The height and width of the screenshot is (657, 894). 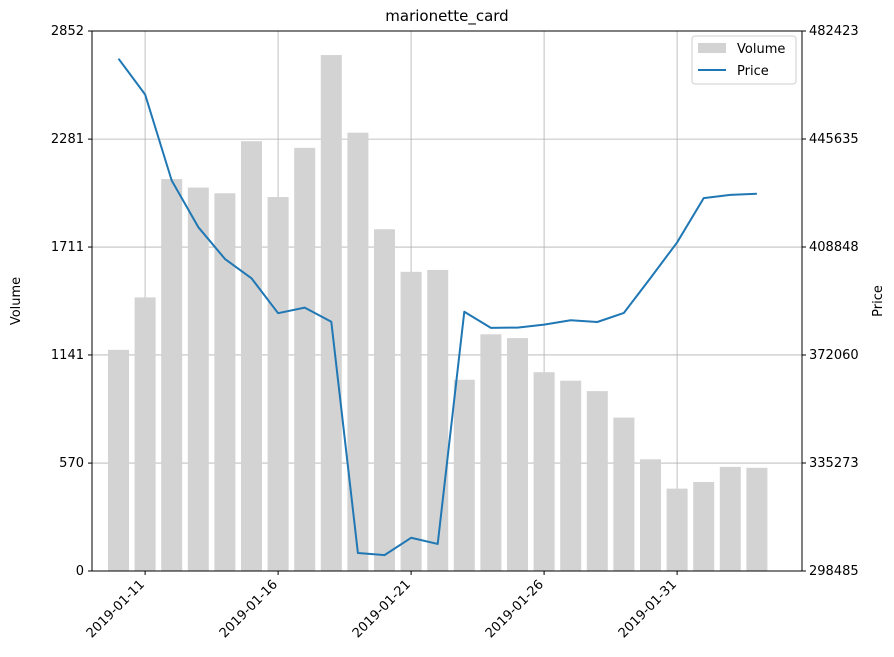 I want to click on left-tick-label: 2281, so click(x=67, y=139).